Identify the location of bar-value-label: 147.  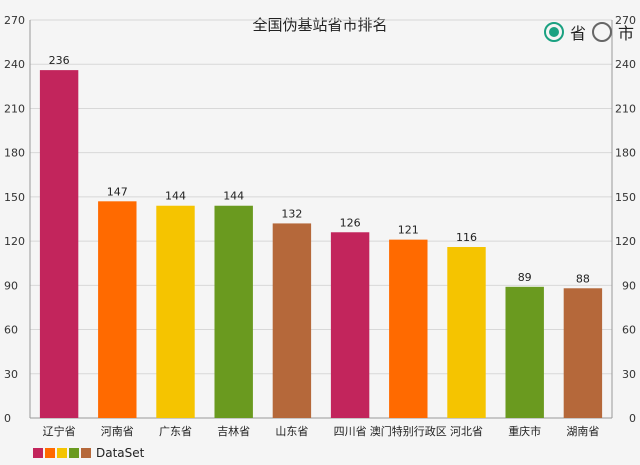
(117, 191).